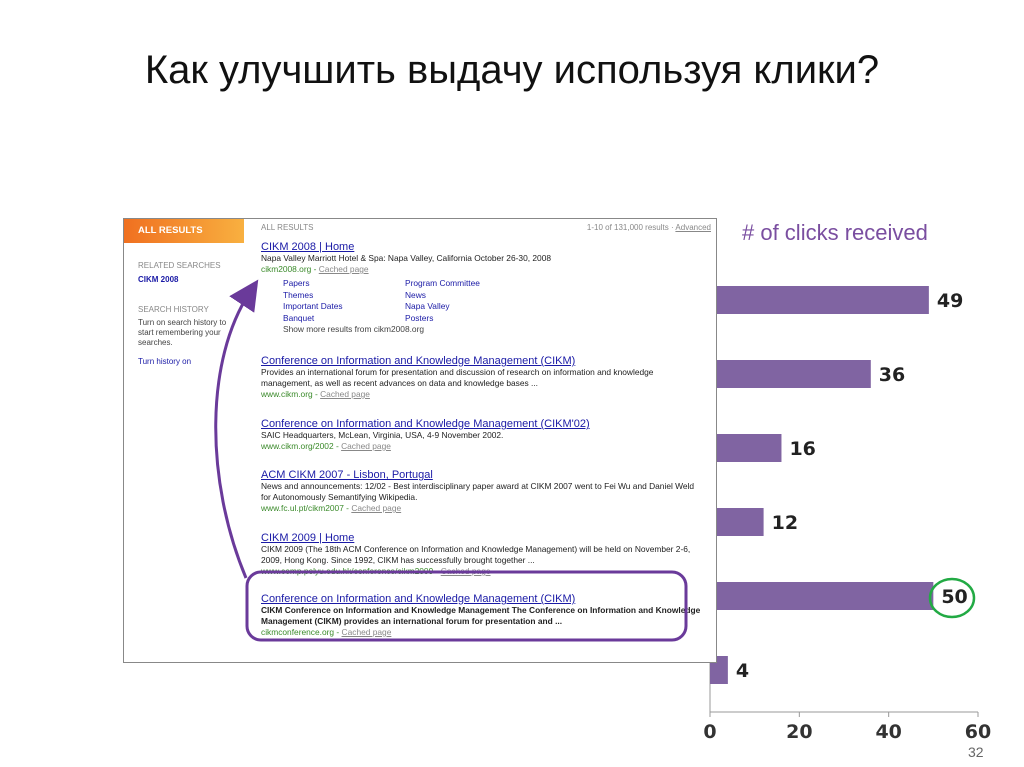 This screenshot has width=1024, height=767. What do you see at coordinates (287, 394) in the screenshot?
I see `result-url: www.cikm.org` at bounding box center [287, 394].